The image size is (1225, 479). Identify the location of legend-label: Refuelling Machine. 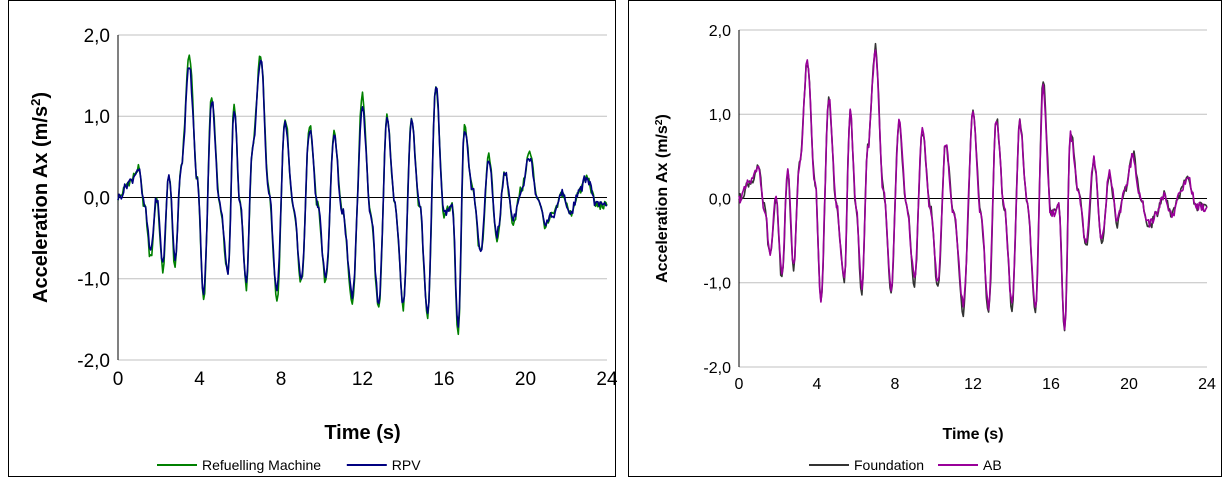
(261, 465).